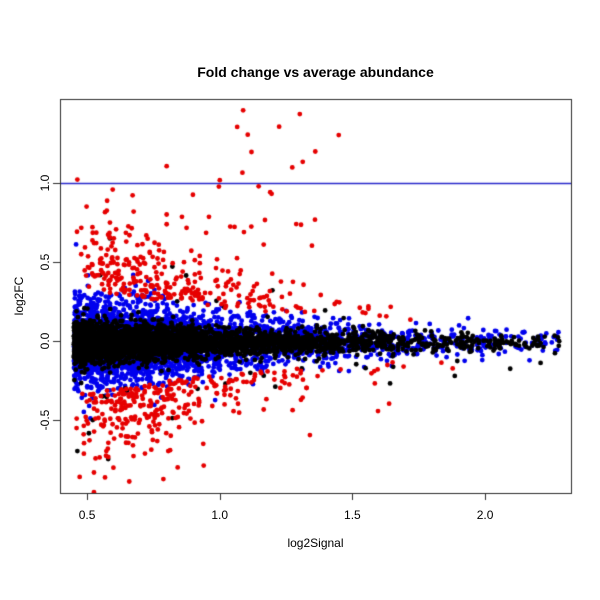  Describe the element at coordinates (45, 183) in the screenshot. I see `y-tick-label: 1.0` at that location.